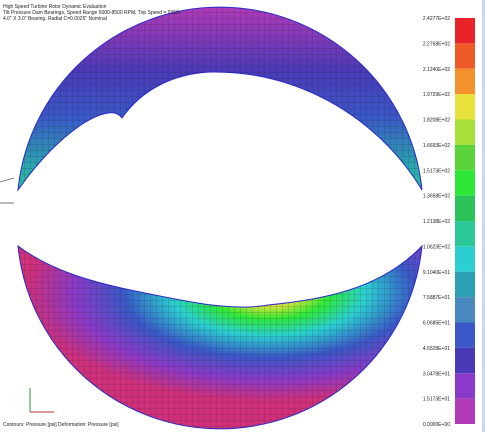 This screenshot has height=432, width=485. Describe the element at coordinates (436, 324) in the screenshot. I see `legend-label: 6.0685E+01` at that location.